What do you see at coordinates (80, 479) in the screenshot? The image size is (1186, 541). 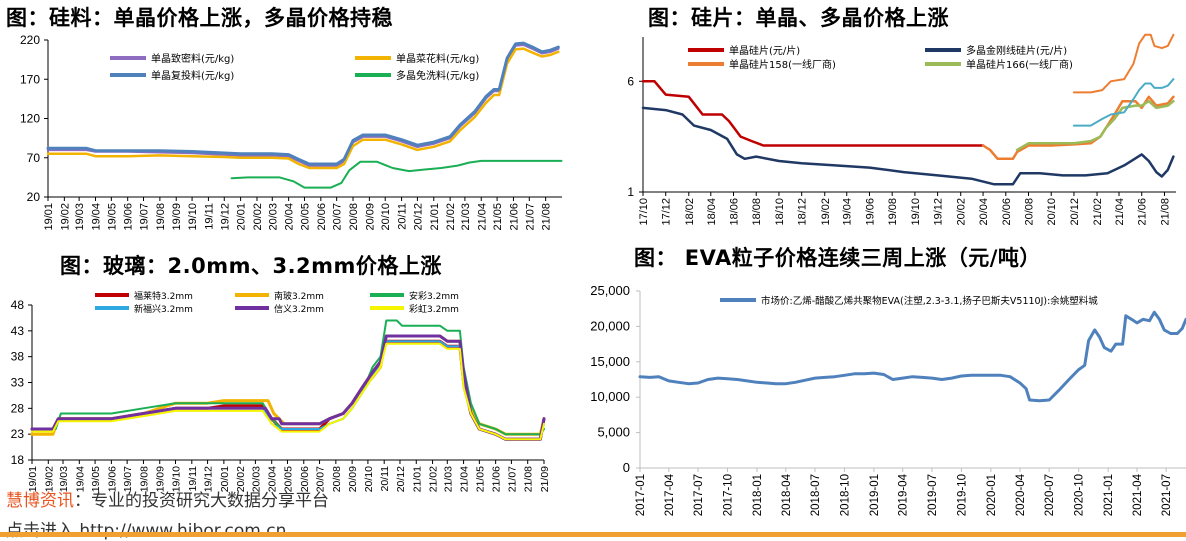 I see `glass-x-tick-label: 19/04` at bounding box center [80, 479].